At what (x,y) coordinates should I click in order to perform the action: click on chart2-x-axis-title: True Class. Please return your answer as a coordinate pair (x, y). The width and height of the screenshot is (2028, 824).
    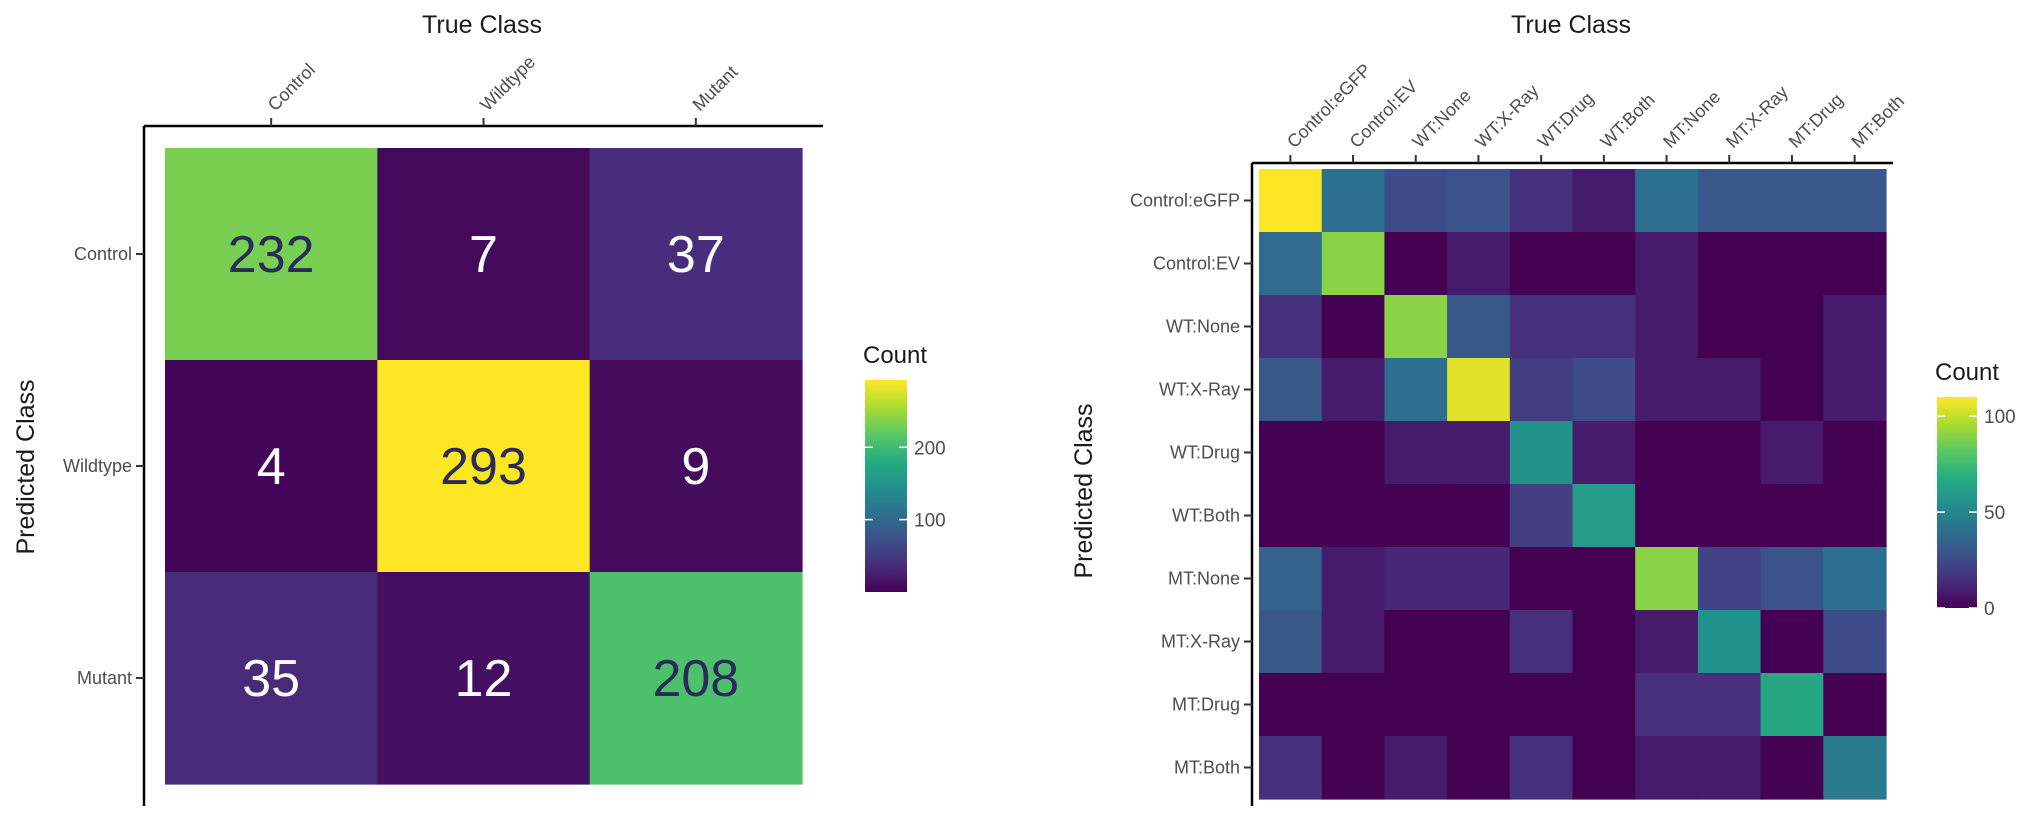
    Looking at the image, I should click on (1571, 25).